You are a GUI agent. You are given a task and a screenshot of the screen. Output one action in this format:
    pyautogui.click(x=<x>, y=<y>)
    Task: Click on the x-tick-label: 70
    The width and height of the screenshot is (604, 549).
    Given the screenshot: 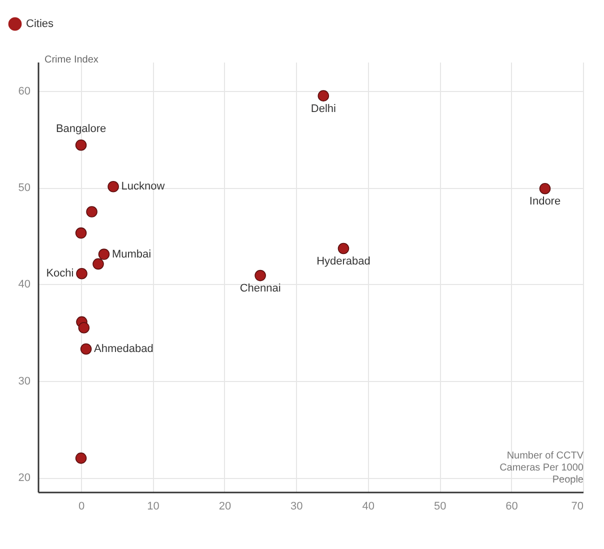 What is the action you would take?
    pyautogui.click(x=577, y=506)
    